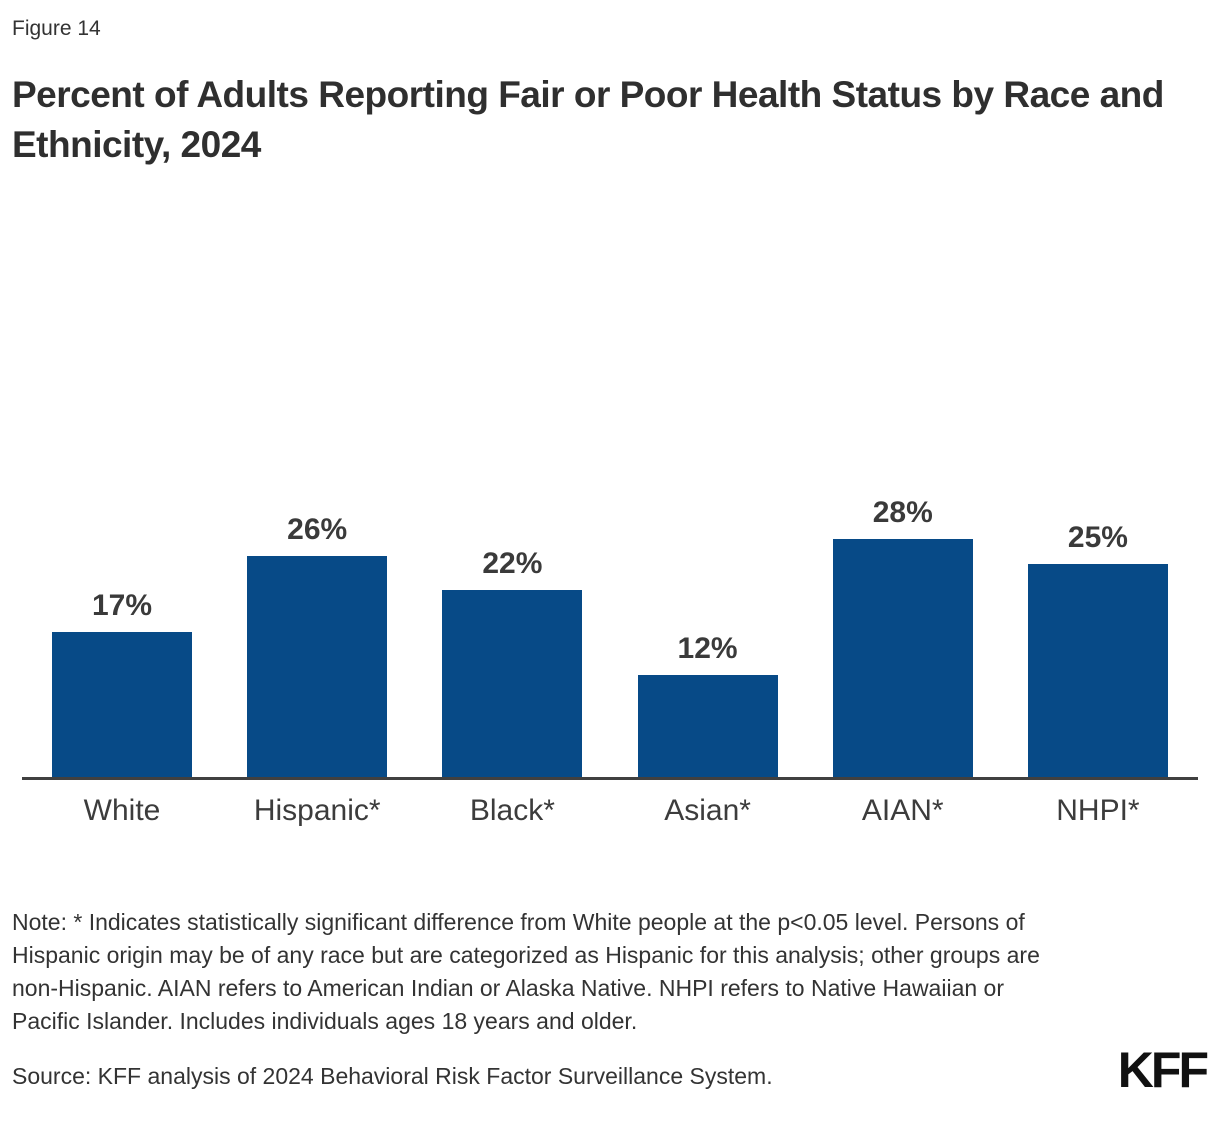  Describe the element at coordinates (1098, 810) in the screenshot. I see `x-axis-category-label: NHPI*` at that location.